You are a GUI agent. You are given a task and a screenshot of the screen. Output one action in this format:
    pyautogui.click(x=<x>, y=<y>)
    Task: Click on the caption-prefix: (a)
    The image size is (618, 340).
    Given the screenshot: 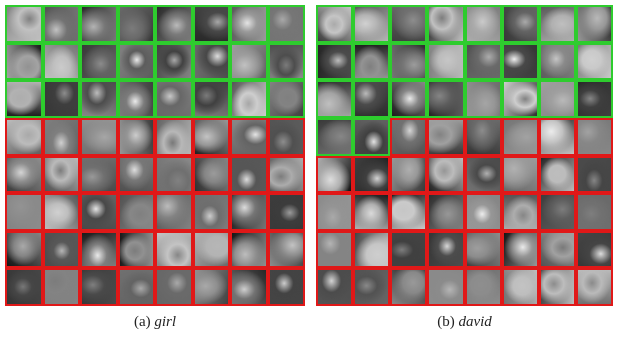 What is the action you would take?
    pyautogui.click(x=142, y=322)
    